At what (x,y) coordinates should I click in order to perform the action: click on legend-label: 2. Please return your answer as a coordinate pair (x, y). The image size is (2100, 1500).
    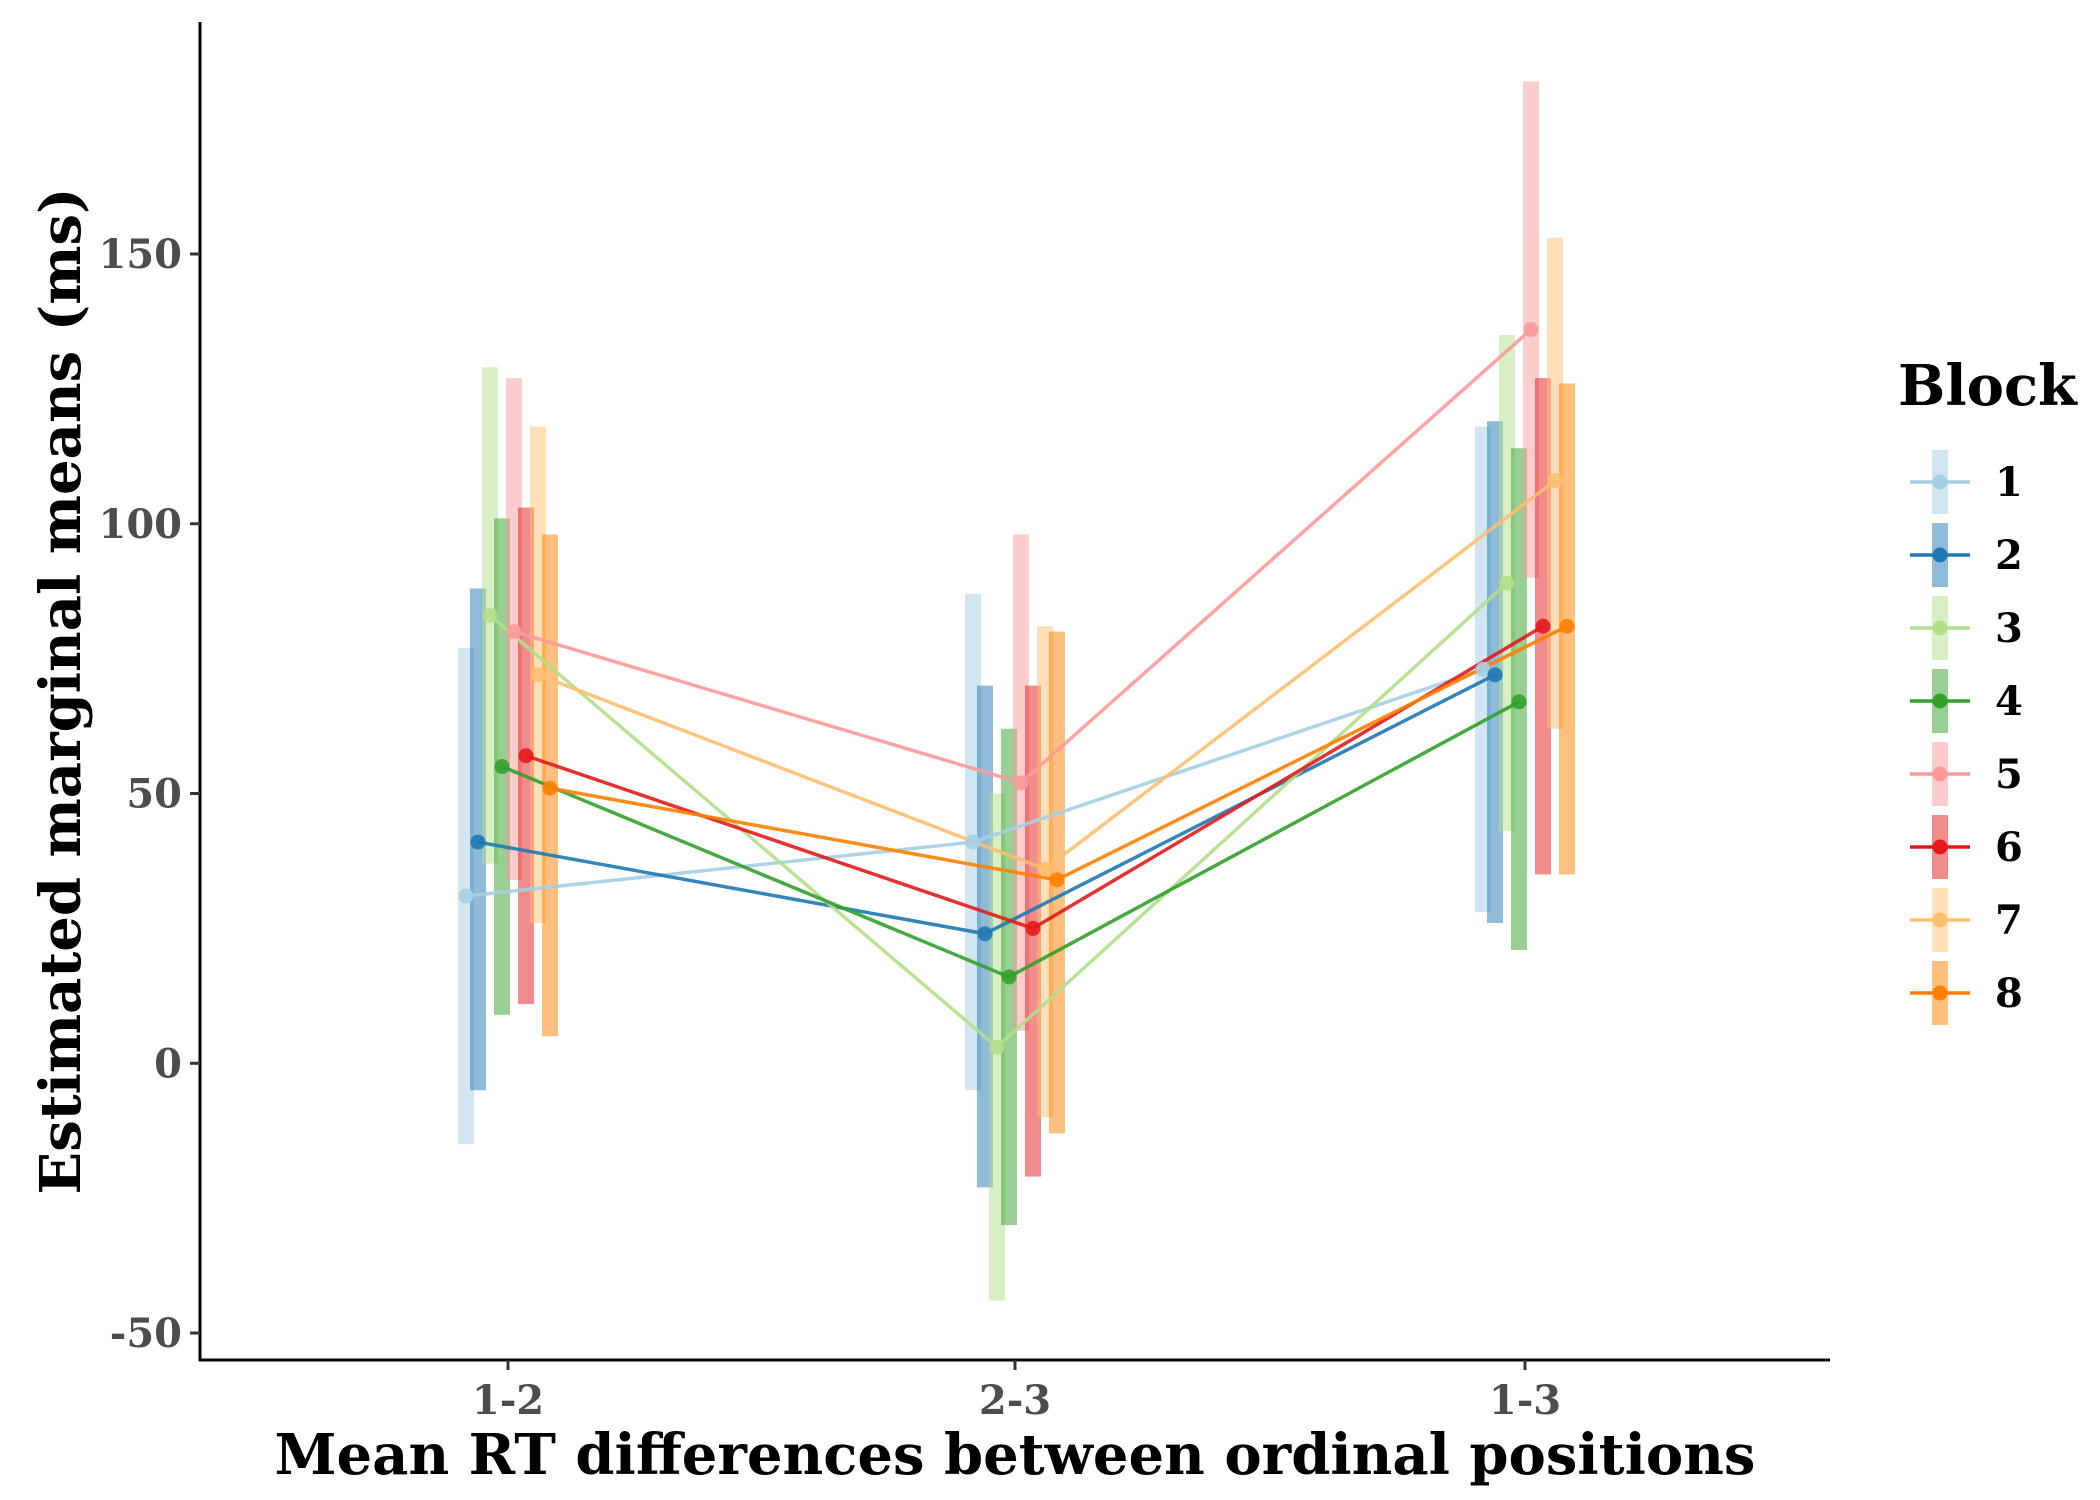
    Looking at the image, I should click on (2009, 555).